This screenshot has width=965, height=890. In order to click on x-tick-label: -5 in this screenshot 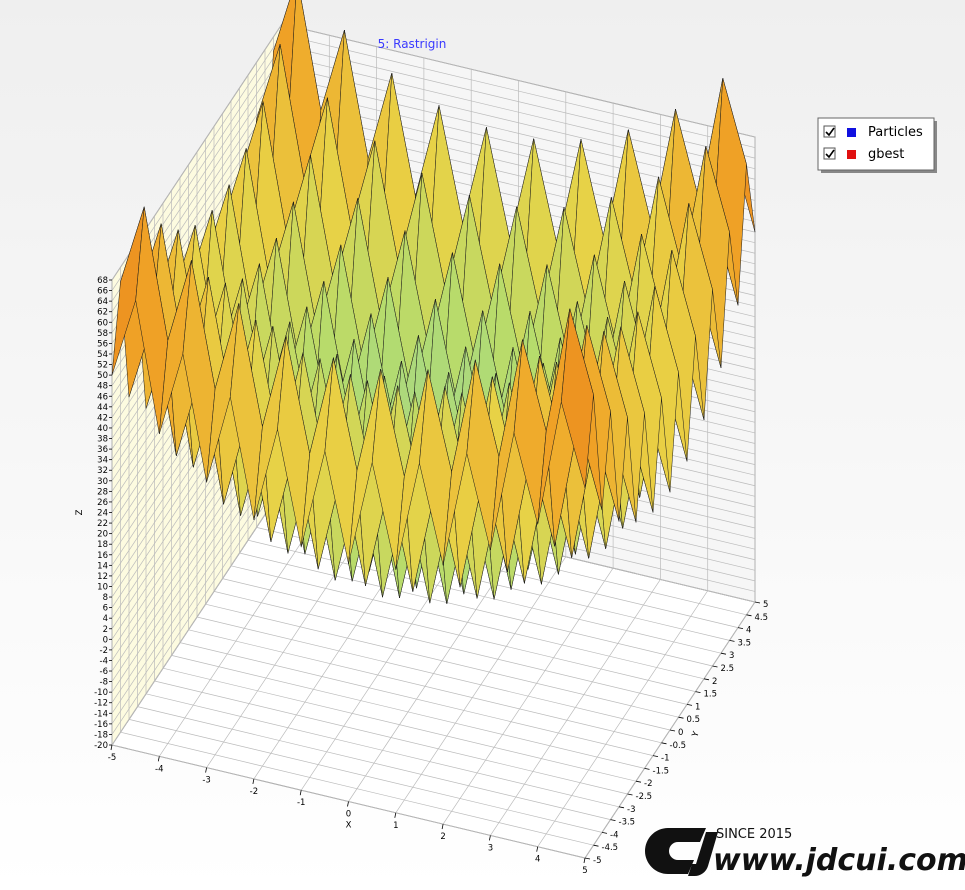, I will do `click(112, 758)`.